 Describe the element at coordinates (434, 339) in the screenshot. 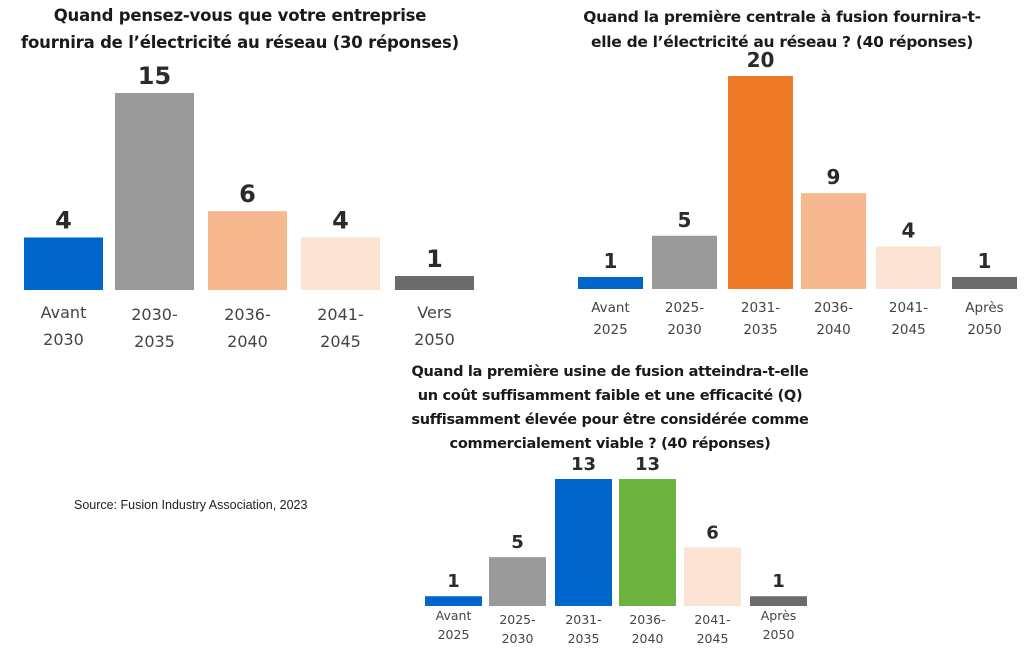

I see `chart-1-category-label: 2050` at that location.